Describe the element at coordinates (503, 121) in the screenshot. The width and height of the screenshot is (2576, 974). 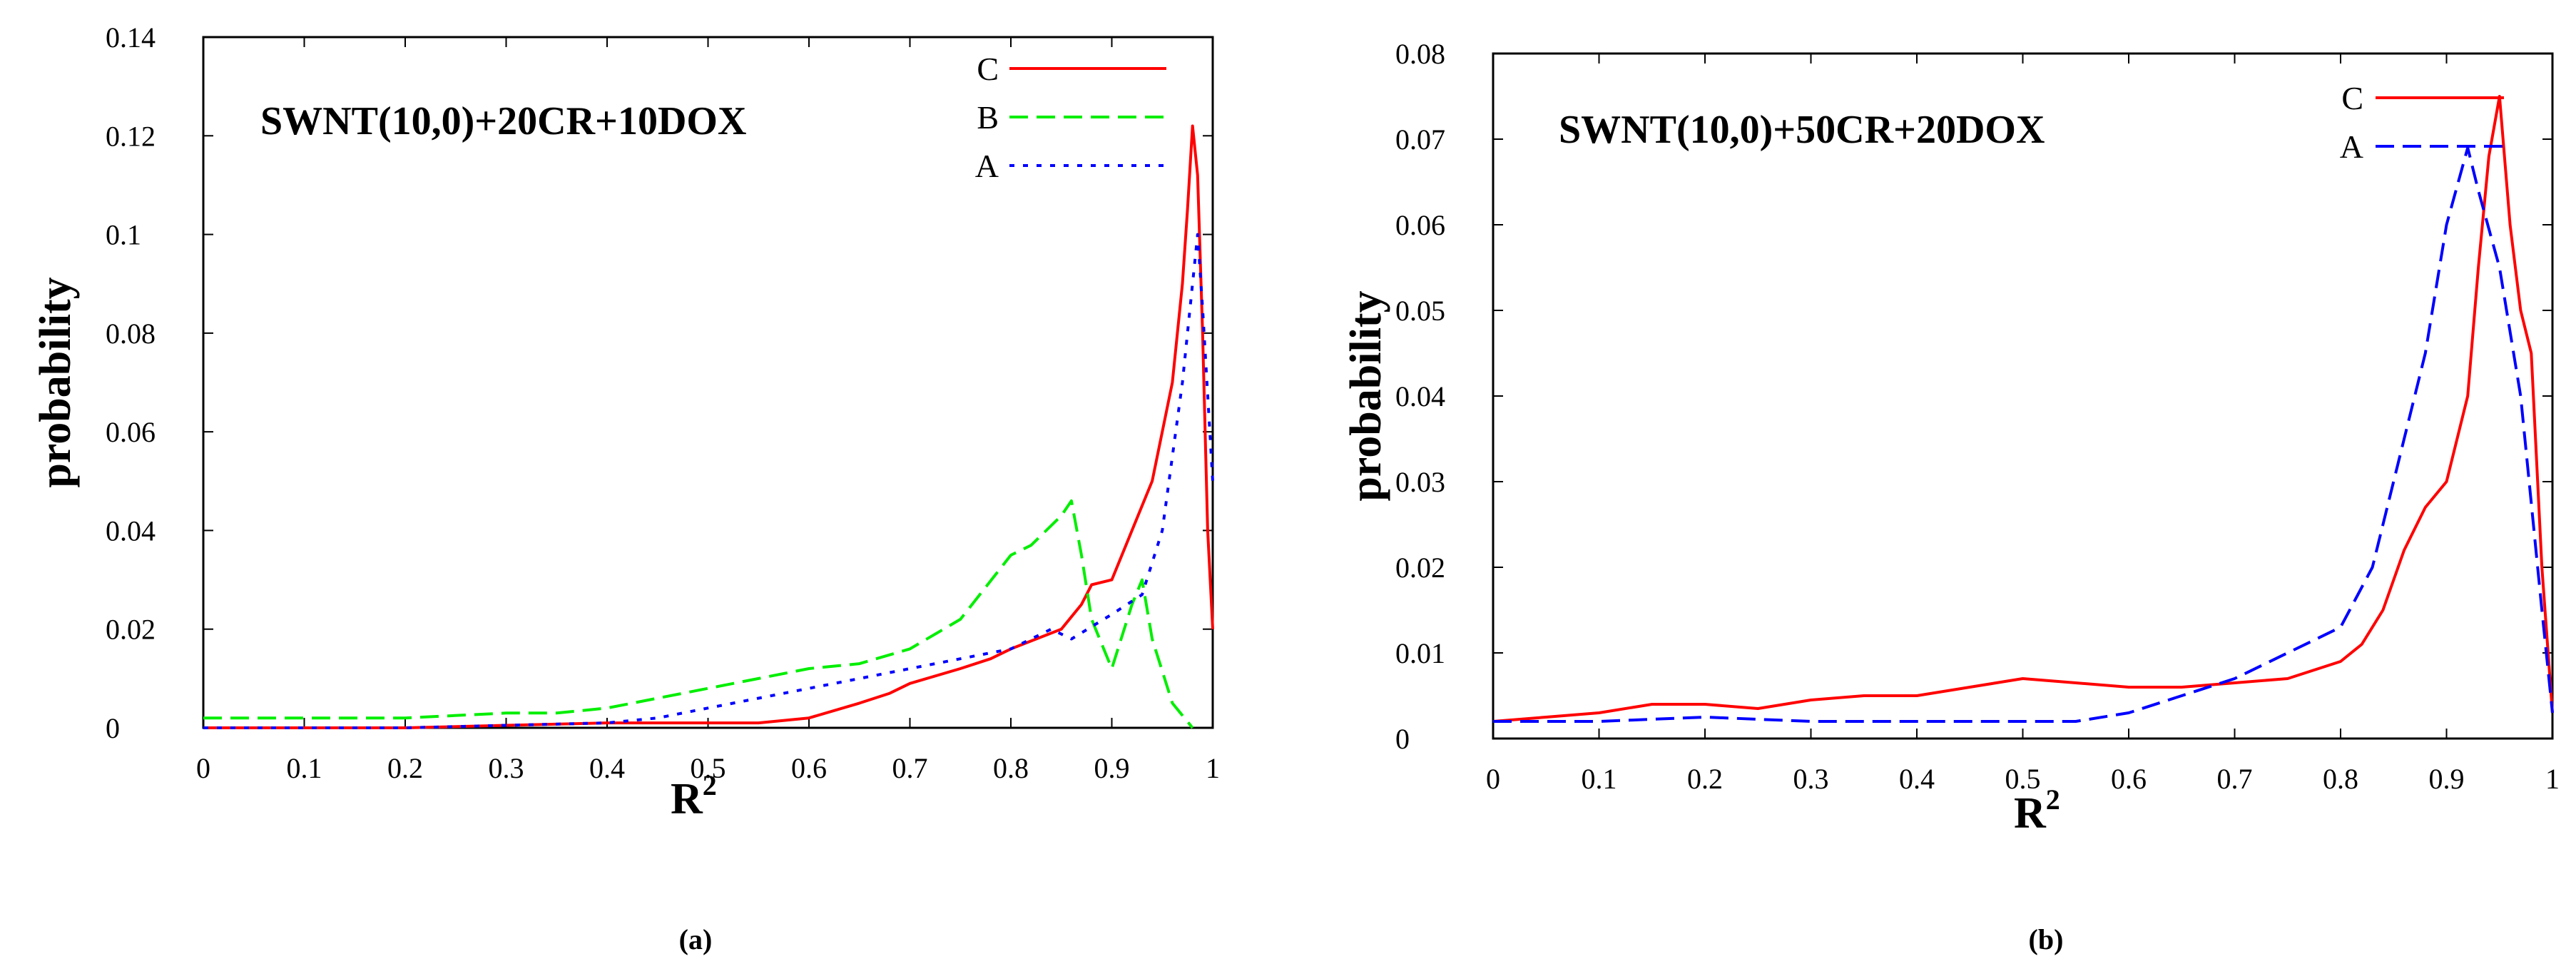
I see `chart-title-a: SWNT(10,0)+20CR+10DOX` at that location.